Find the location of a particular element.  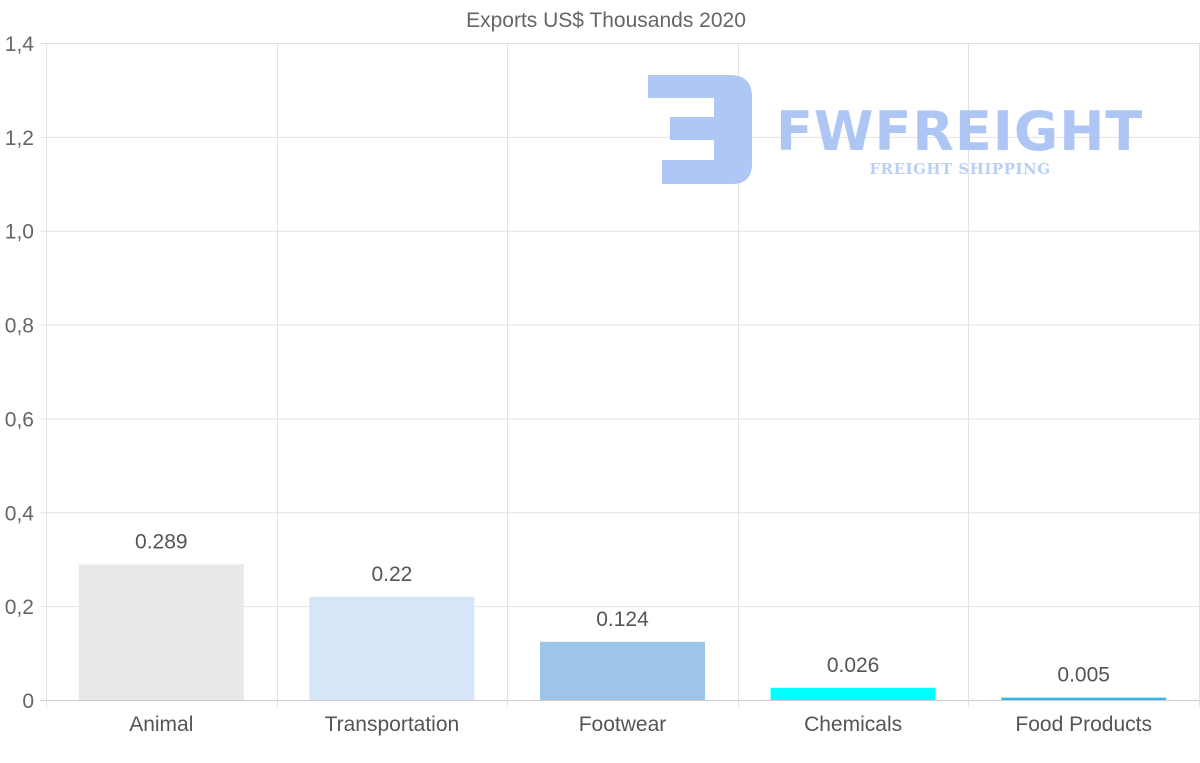

y-tick-label: 1,4 is located at coordinates (20, 44).